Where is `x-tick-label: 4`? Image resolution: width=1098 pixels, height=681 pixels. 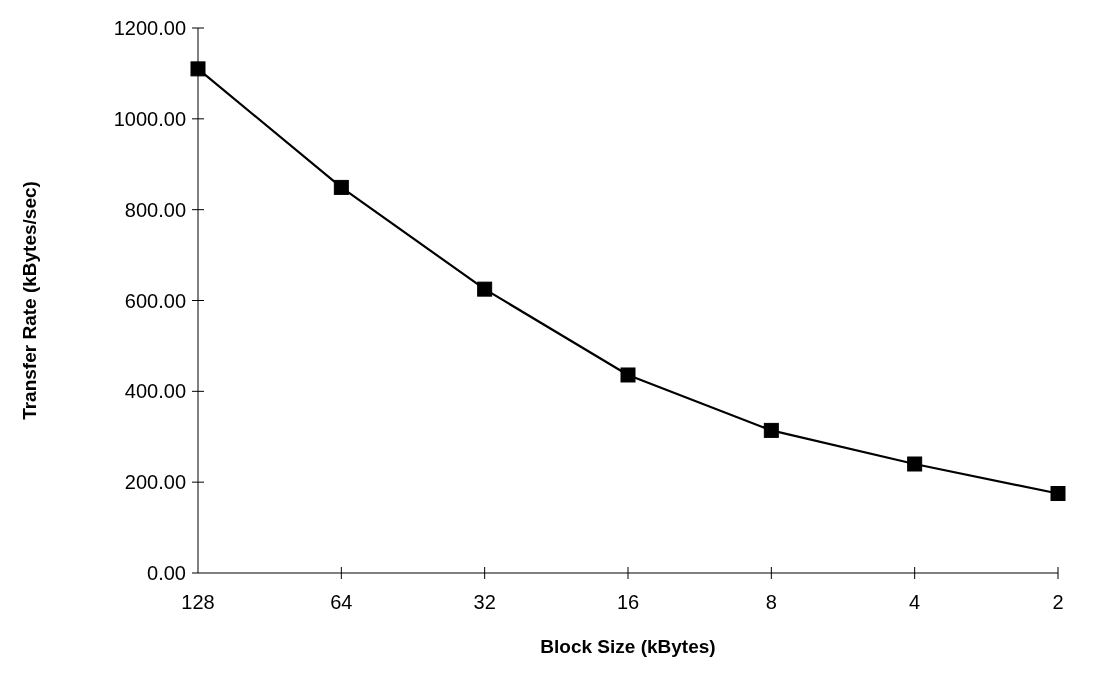 x-tick-label: 4 is located at coordinates (915, 602).